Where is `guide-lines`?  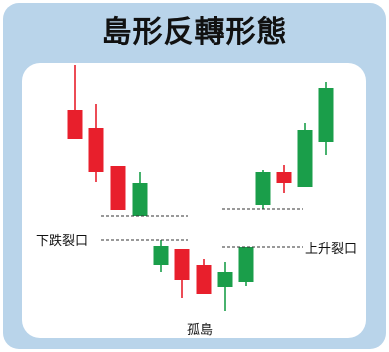
guide-lines is located at coordinates (202, 228).